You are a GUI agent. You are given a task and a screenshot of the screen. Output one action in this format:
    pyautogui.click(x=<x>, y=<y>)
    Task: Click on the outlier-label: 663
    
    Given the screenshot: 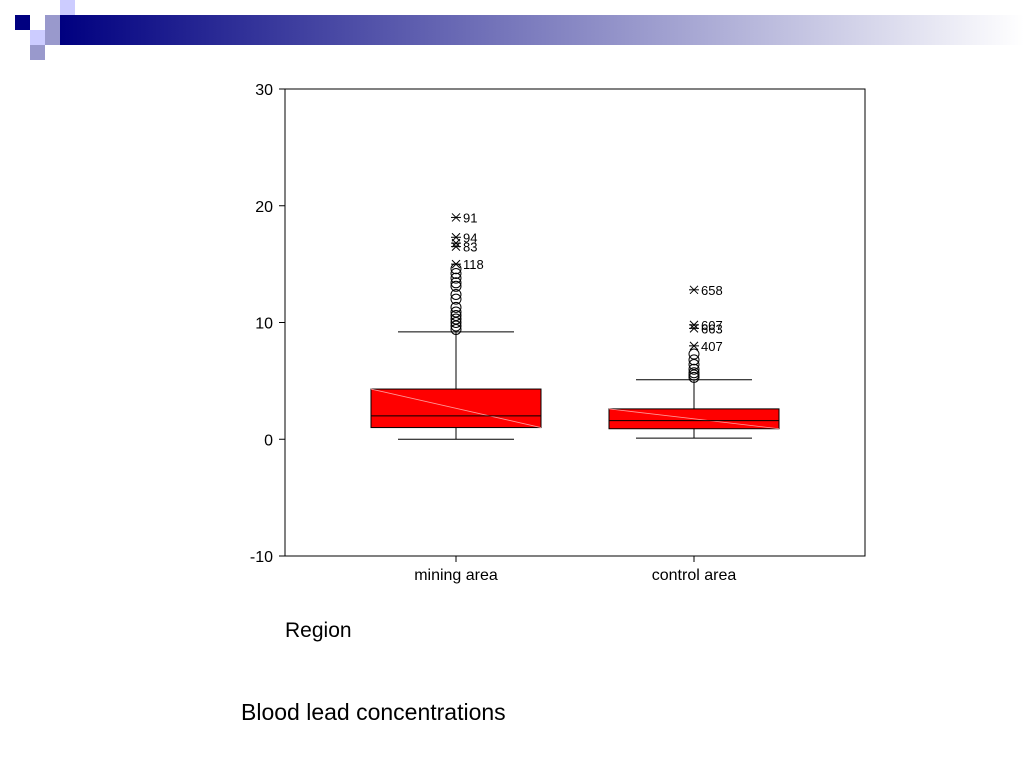 What is the action you would take?
    pyautogui.click(x=712, y=328)
    